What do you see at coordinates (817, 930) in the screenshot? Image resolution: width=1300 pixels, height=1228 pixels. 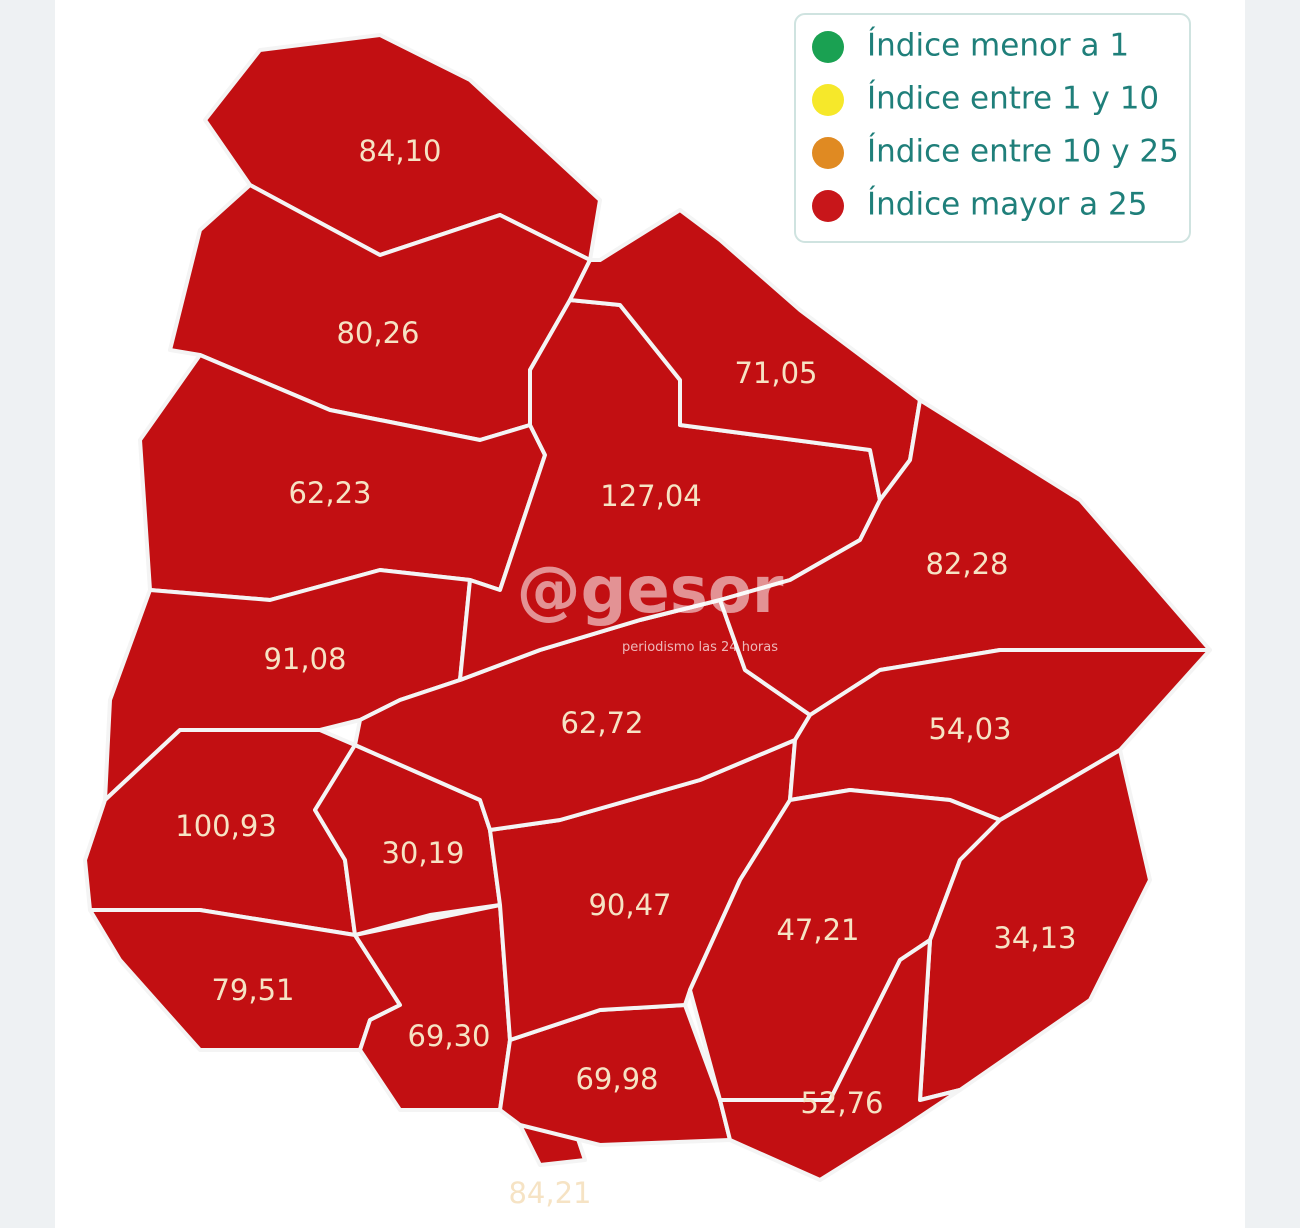 I see `department-value: 47,21` at bounding box center [817, 930].